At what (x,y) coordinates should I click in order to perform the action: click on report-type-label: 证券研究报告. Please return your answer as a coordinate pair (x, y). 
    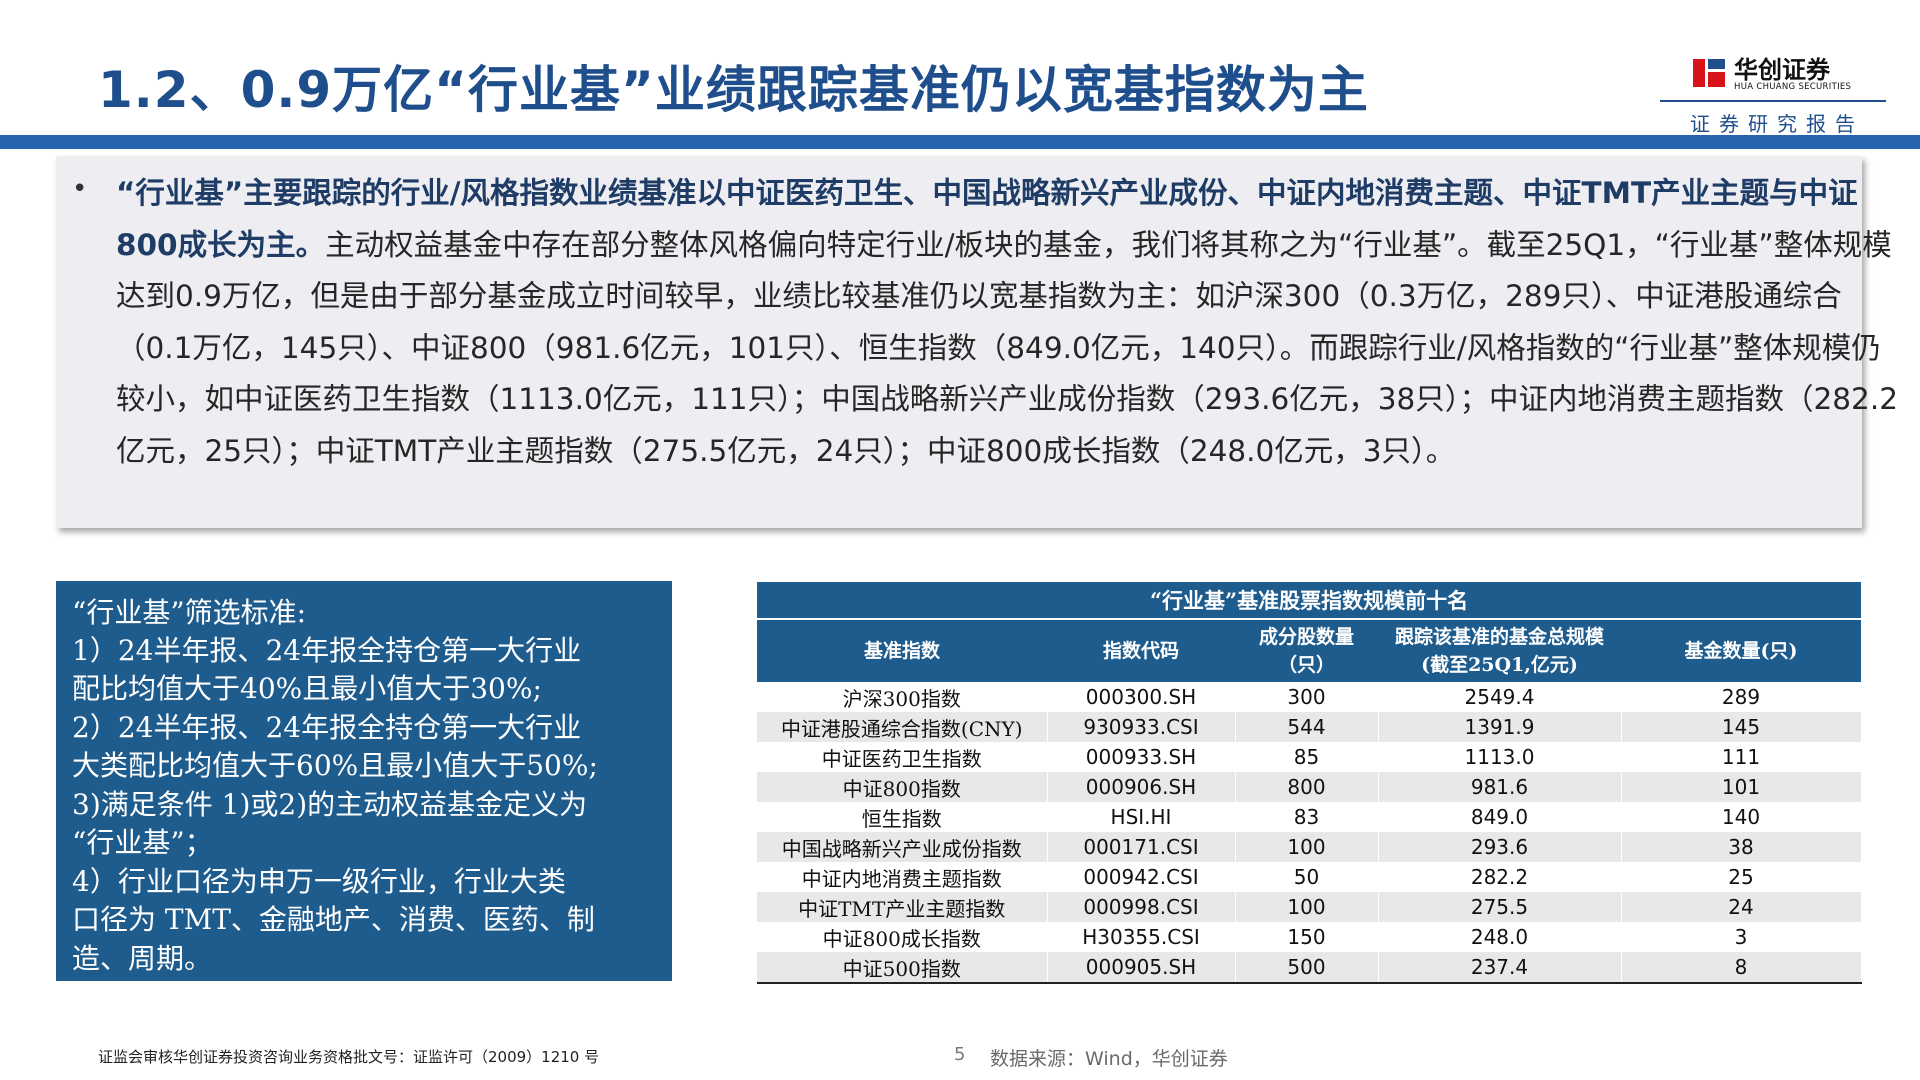
    Looking at the image, I should click on (1777, 124).